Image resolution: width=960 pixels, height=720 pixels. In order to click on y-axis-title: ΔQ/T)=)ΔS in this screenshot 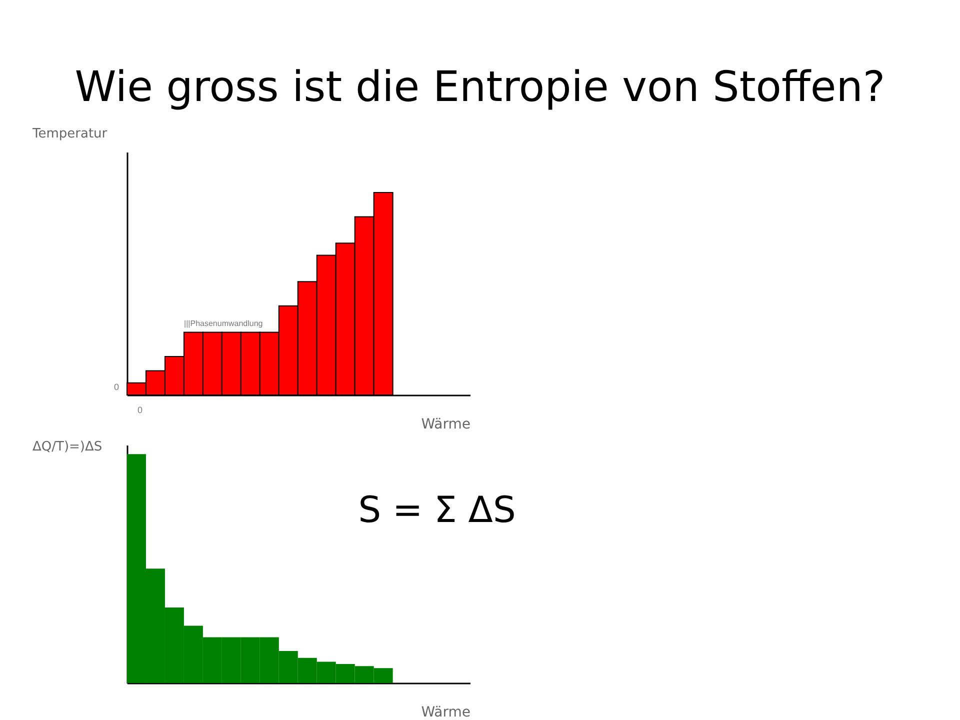, I will do `click(67, 447)`.